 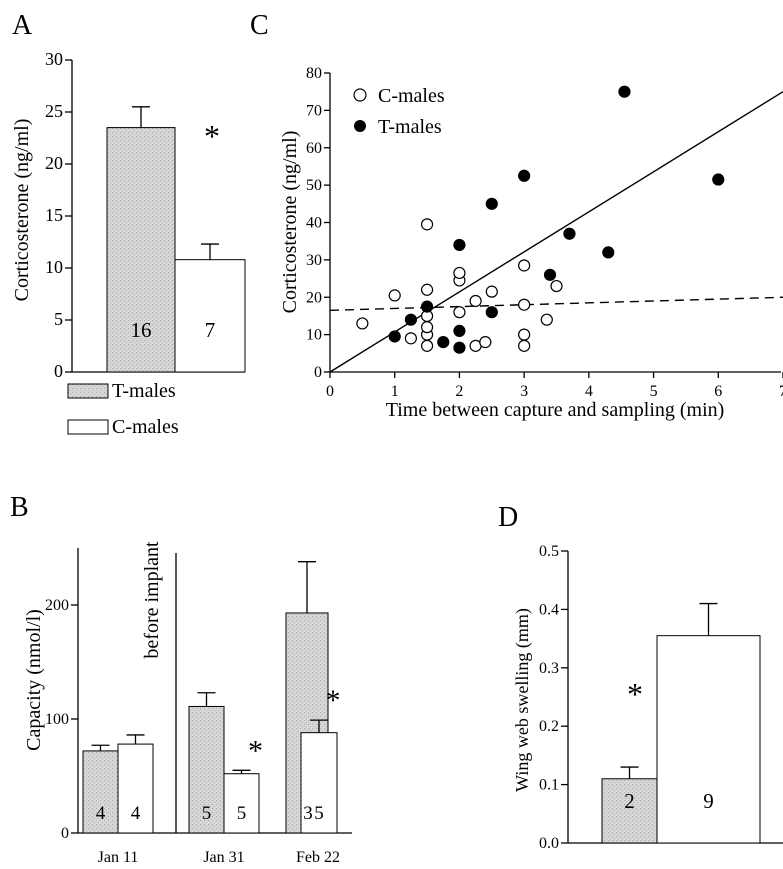 What do you see at coordinates (54, 267) in the screenshot?
I see `panel-a-y-tick-label: 10` at bounding box center [54, 267].